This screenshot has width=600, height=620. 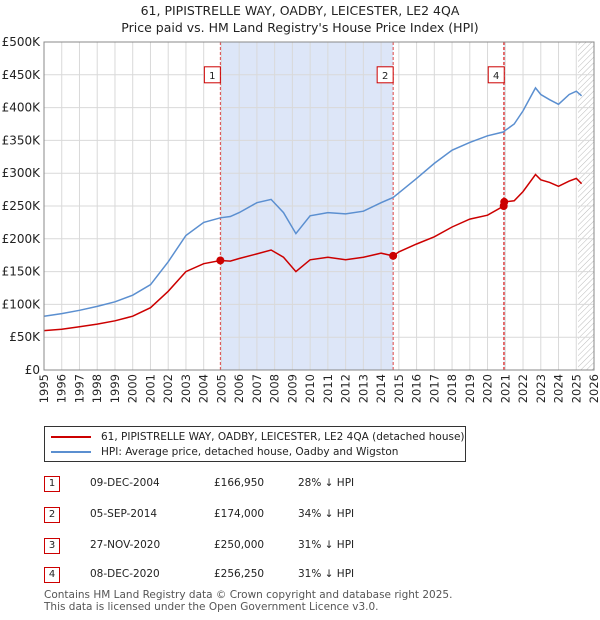 I want to click on table-row: 1 09-DEC-2004 £166,950 28% ↓ HPI, so click(x=314, y=485).